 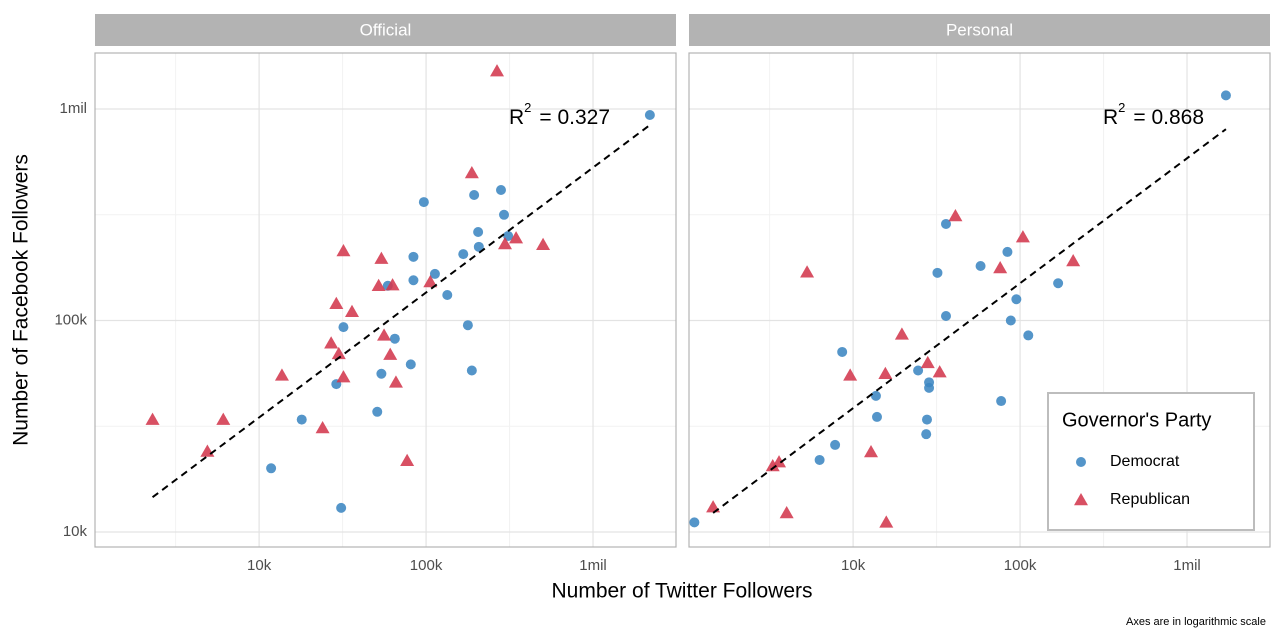 I want to click on x-axis-title: Number of Twitter Followers, so click(x=681, y=591).